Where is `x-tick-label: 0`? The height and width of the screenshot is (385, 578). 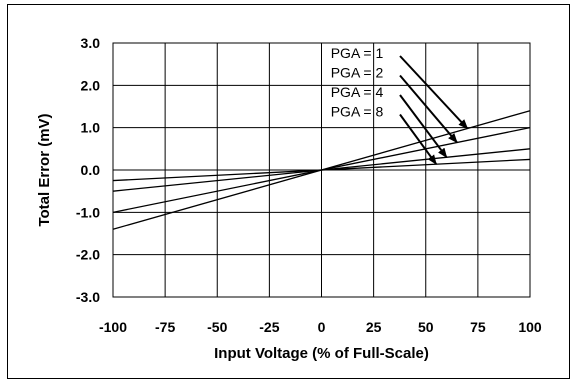
x-tick-label: 0 is located at coordinates (322, 327).